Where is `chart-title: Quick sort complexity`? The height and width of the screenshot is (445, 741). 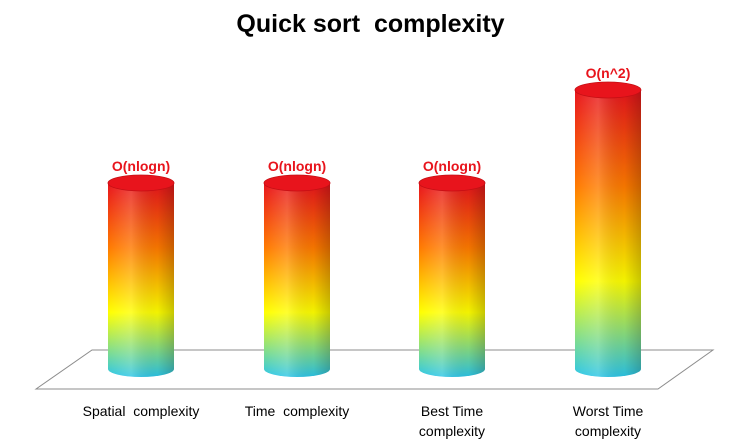
chart-title: Quick sort complexity is located at coordinates (370, 24).